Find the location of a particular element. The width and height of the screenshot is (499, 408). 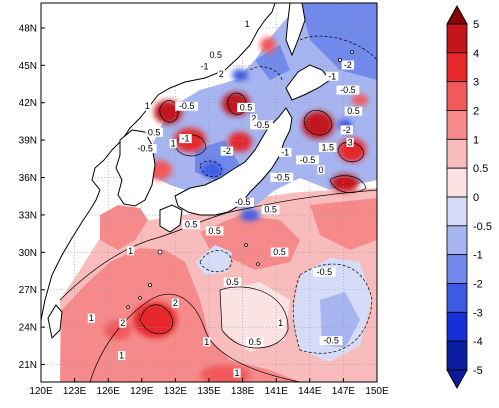

y-tick-label: 42N is located at coordinates (28, 103).